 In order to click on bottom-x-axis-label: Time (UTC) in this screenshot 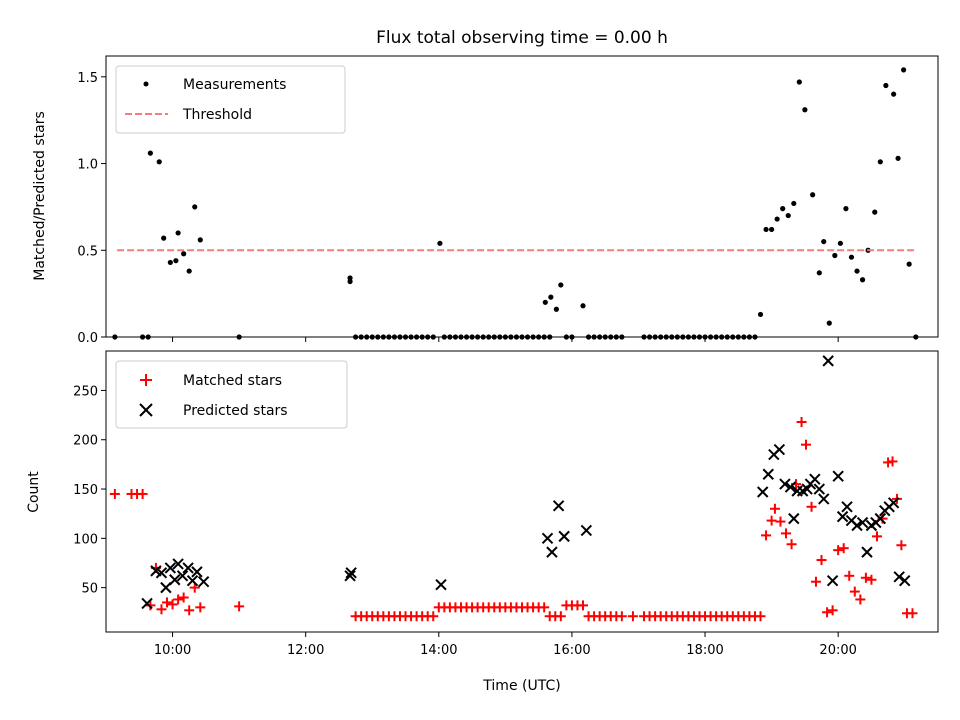, I will do `click(521, 686)`.